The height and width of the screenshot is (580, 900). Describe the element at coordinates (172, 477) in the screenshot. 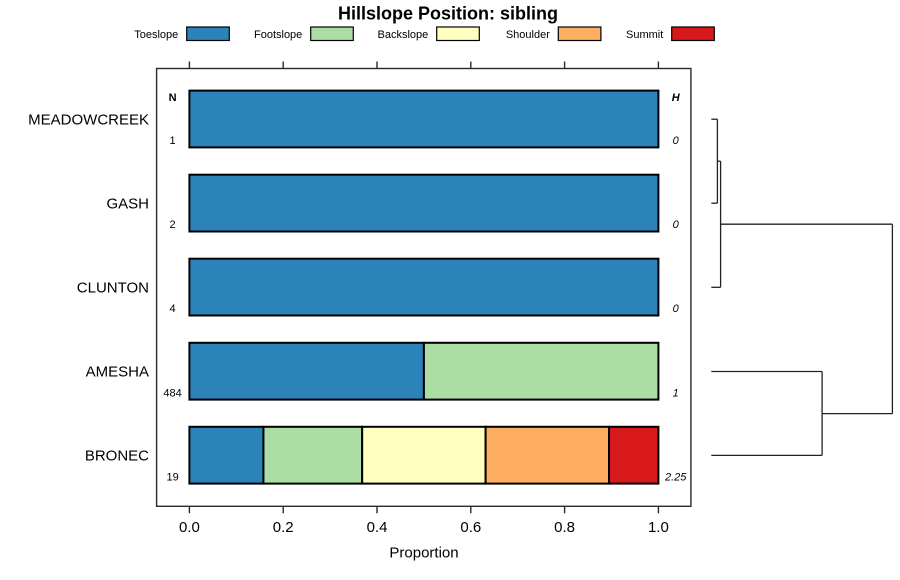

I see `svg-text: 19` at that location.